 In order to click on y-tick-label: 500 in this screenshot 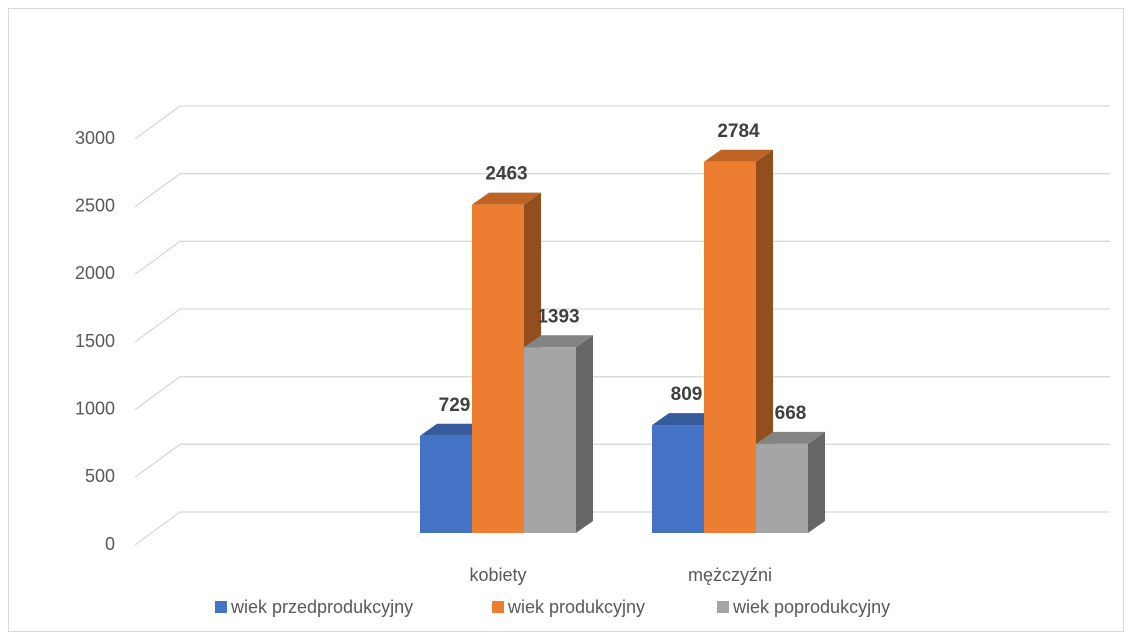, I will do `click(100, 476)`.